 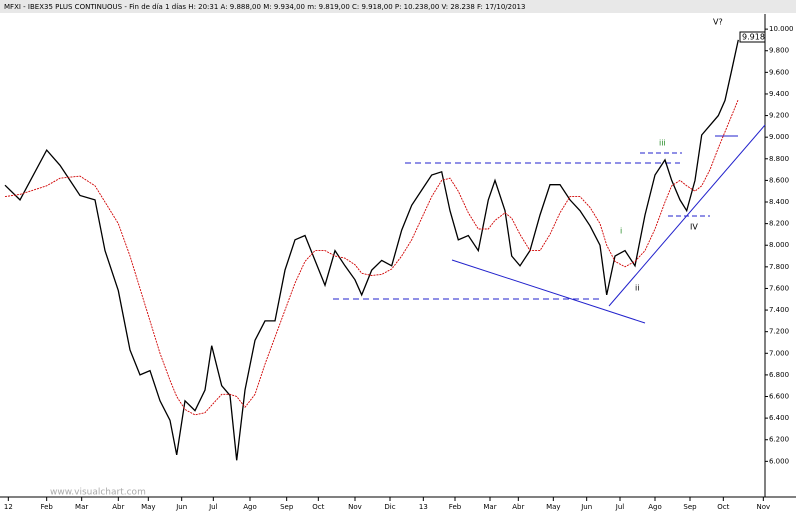 I want to click on y-tick-label: 7.800, so click(x=779, y=267).